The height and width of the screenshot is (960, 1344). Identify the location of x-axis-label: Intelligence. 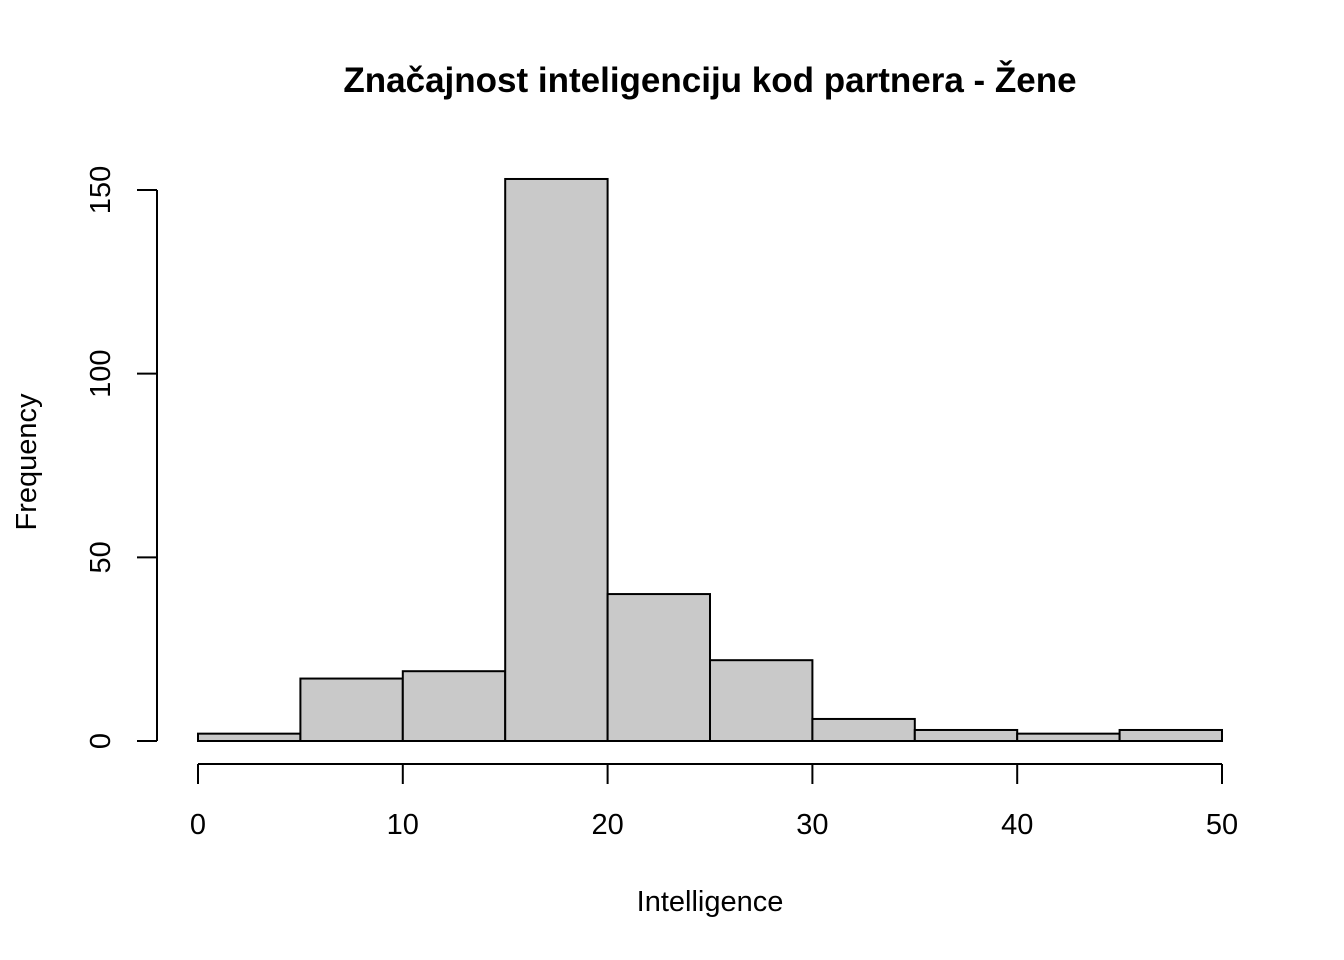
(710, 902).